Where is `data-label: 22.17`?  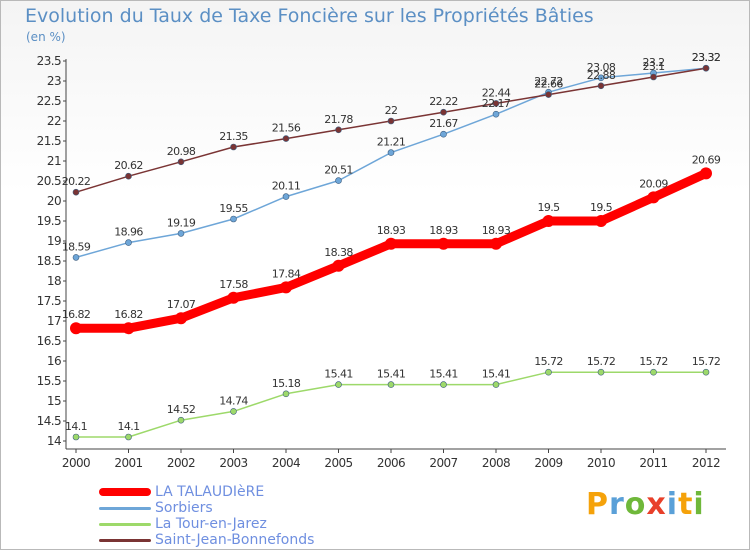
data-label: 22.17 is located at coordinates (496, 103).